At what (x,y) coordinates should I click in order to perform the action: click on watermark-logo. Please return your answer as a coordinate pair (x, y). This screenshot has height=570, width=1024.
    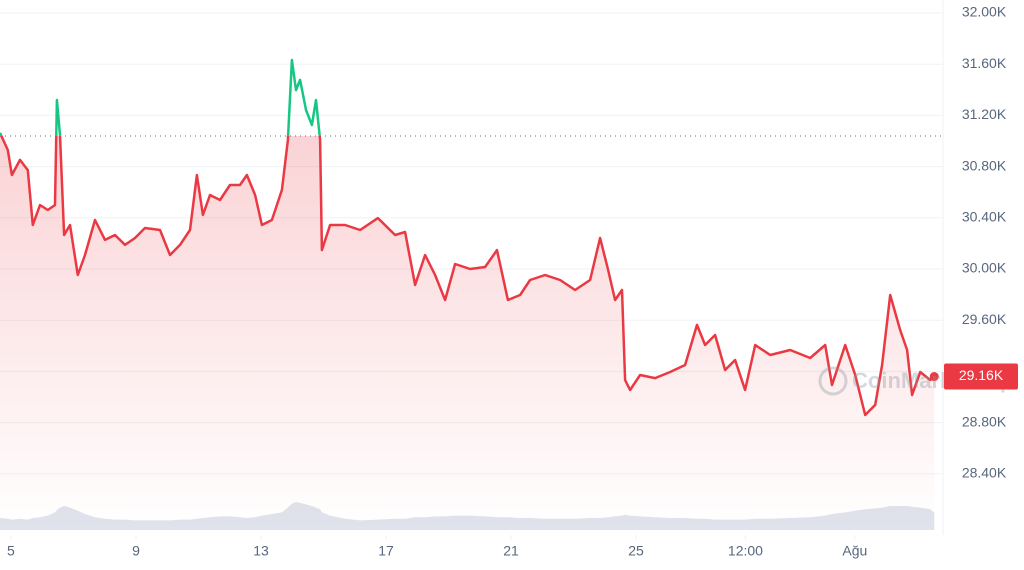
    Looking at the image, I should click on (833, 381).